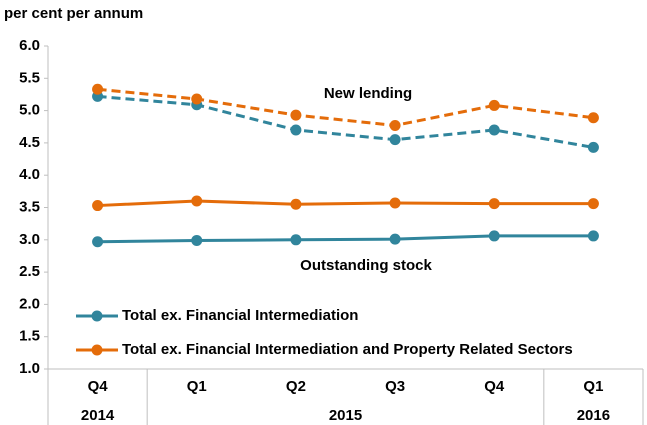  What do you see at coordinates (366, 265) in the screenshot?
I see `annotation: Outstanding stock` at bounding box center [366, 265].